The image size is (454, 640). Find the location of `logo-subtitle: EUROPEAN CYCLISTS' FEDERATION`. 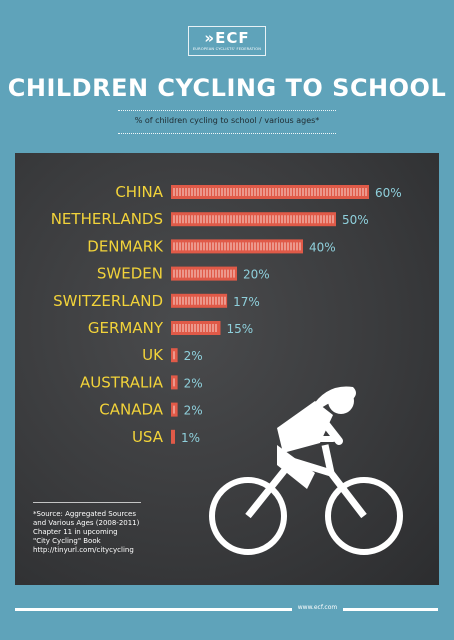

logo-subtitle: EUROPEAN CYCLISTS' FEDERATION is located at coordinates (227, 49).